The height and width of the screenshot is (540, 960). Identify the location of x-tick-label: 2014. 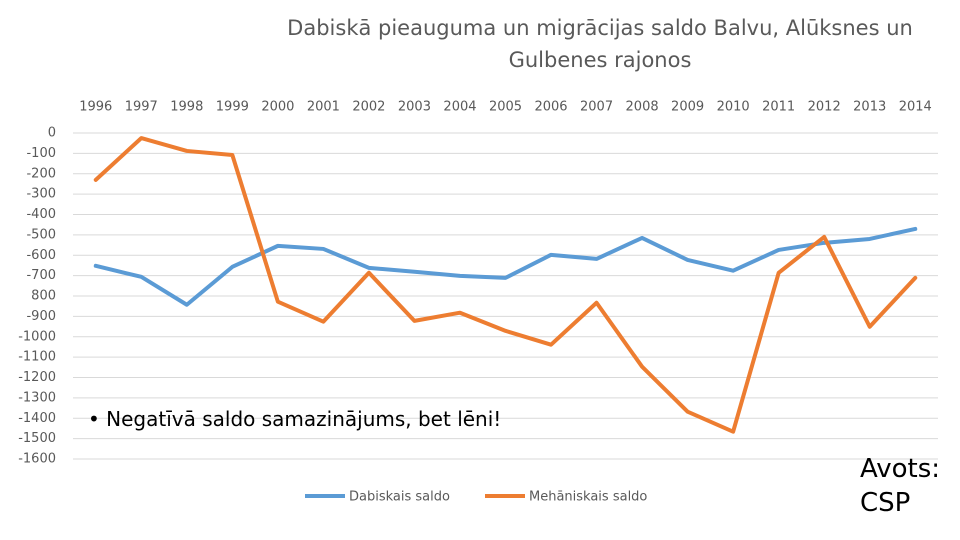
(915, 107).